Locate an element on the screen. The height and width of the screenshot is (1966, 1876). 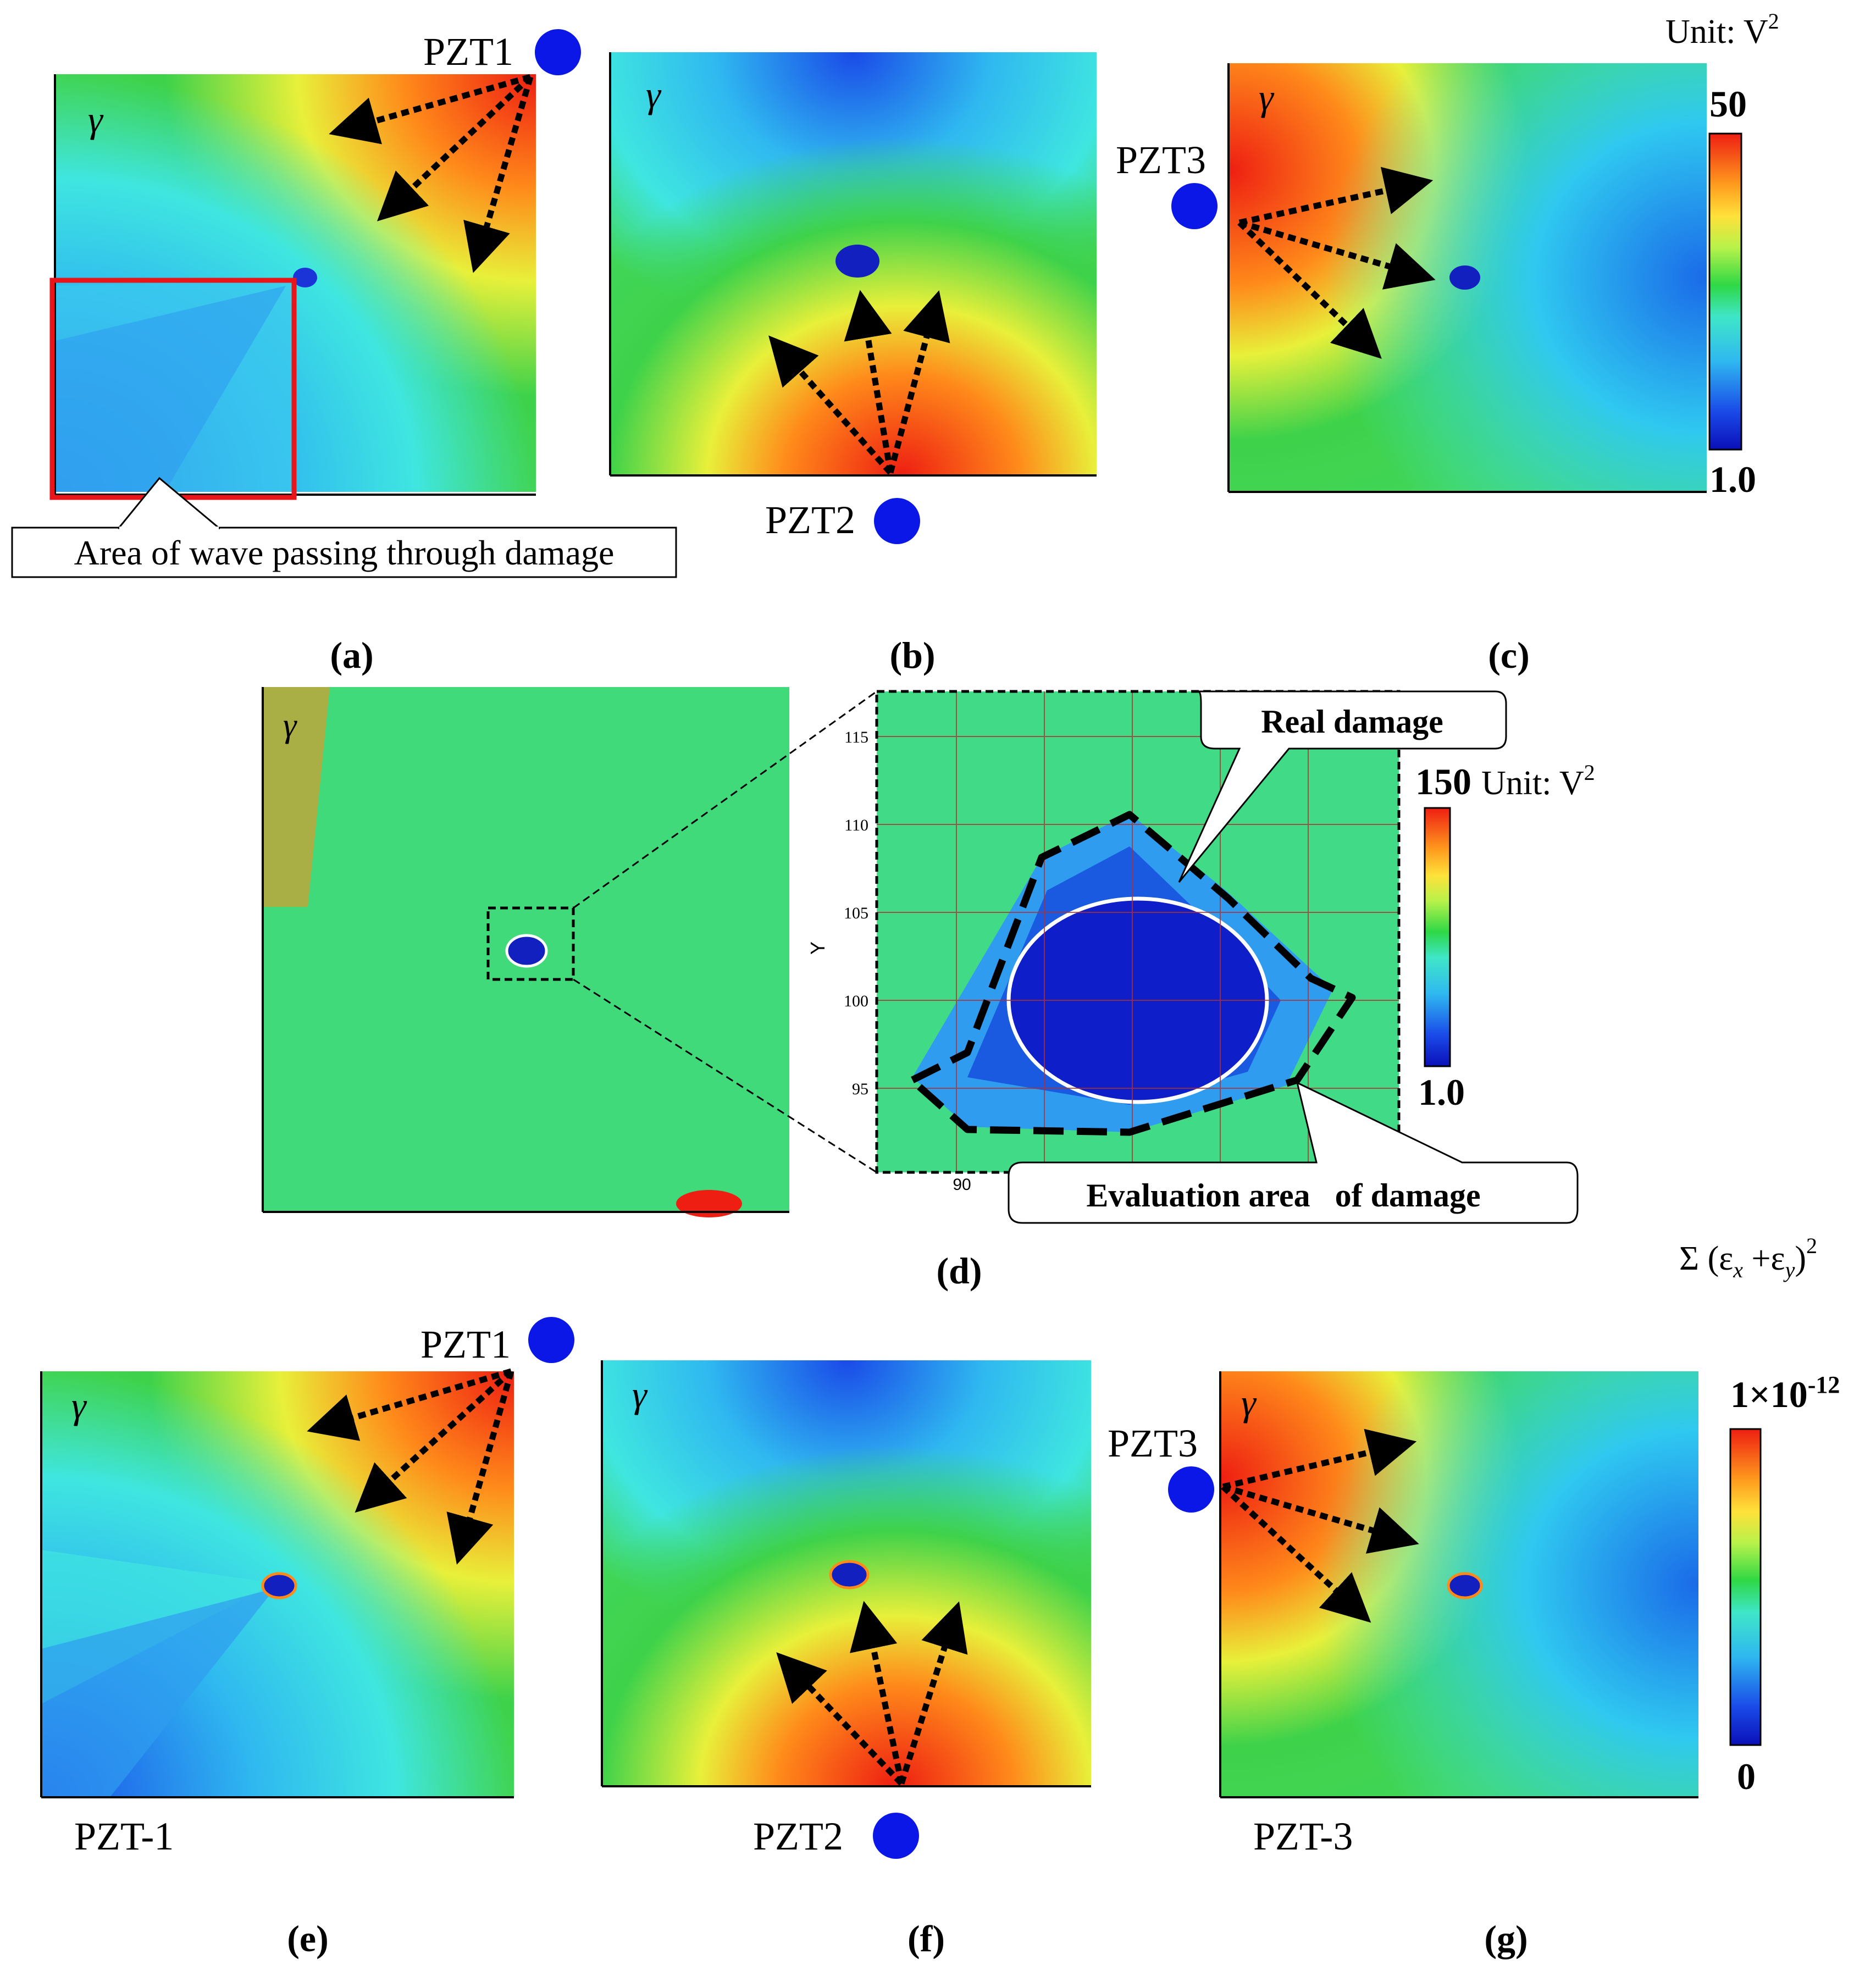
panel-a-pzt-label: PZT1 is located at coordinates (468, 52).